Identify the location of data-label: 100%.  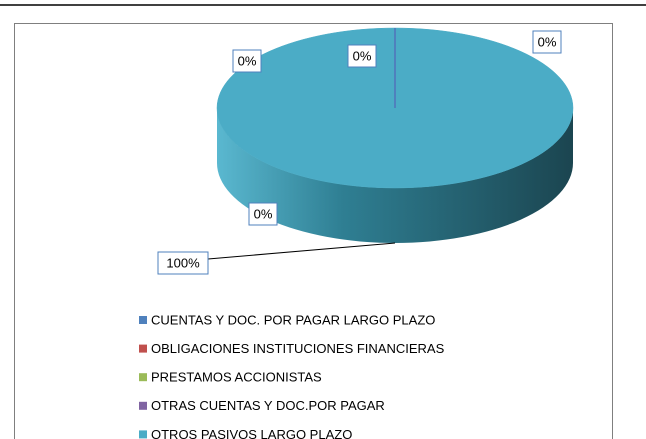
(183, 262).